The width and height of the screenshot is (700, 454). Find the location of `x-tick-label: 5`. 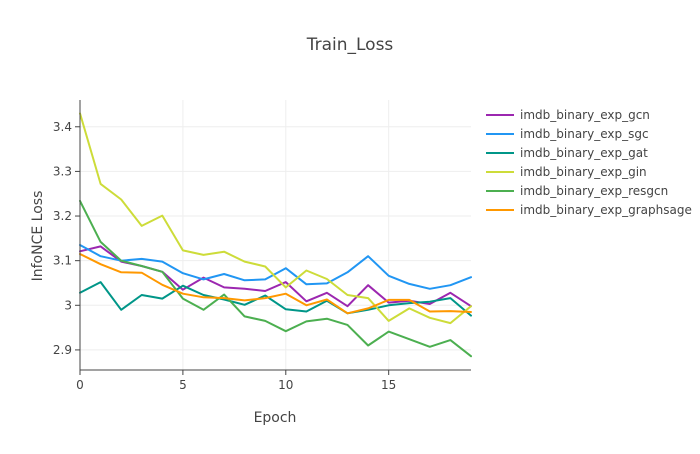

x-tick-label: 5 is located at coordinates (183, 385).